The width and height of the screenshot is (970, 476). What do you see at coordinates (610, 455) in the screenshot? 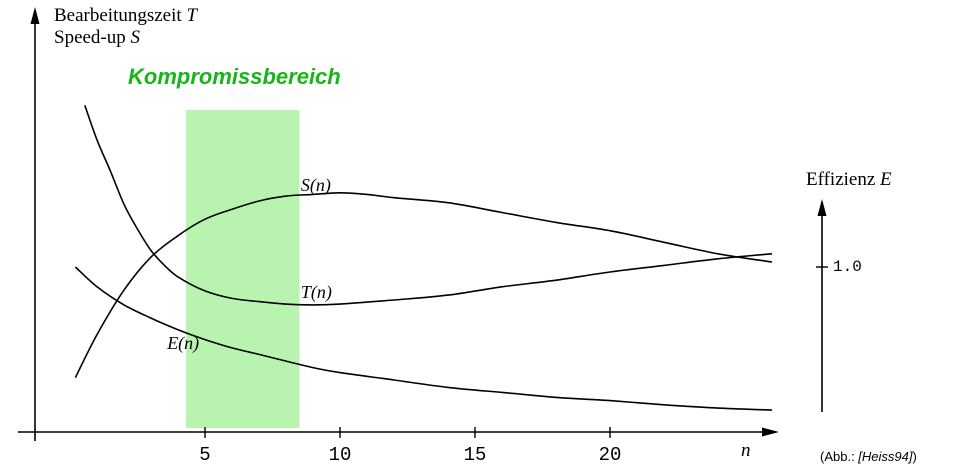
I see `x-tick-label: 20` at bounding box center [610, 455].